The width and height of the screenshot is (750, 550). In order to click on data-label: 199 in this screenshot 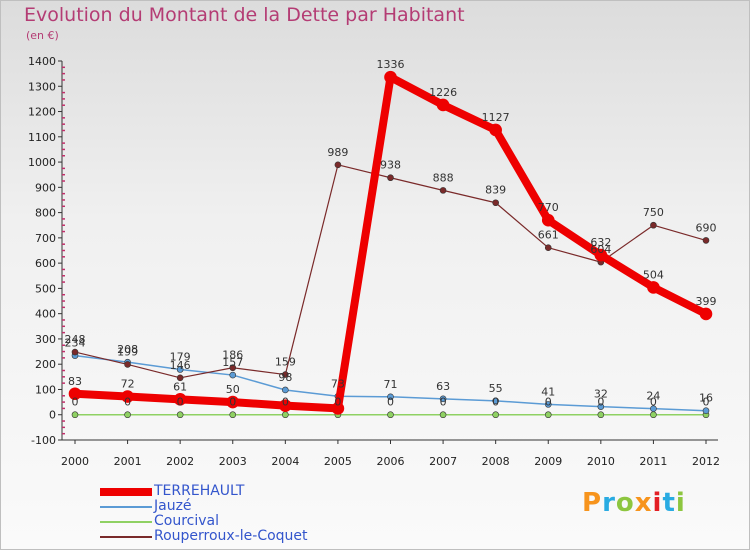, I will do `click(127, 351)`.